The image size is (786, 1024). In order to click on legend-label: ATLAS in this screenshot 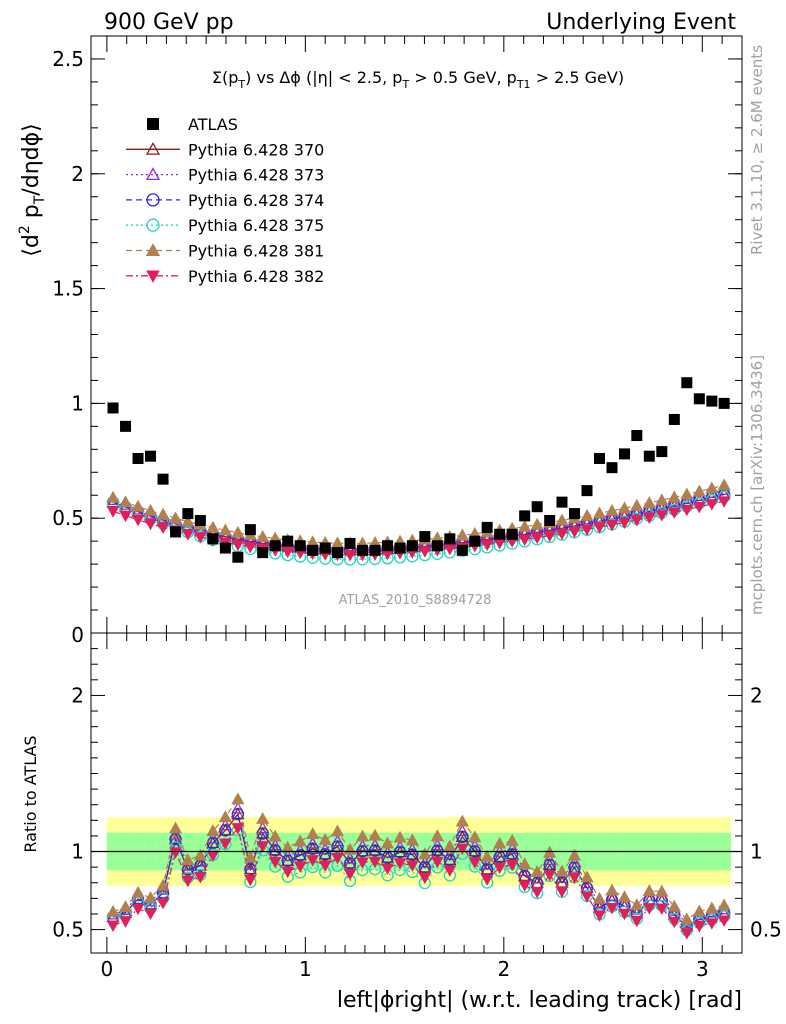, I will do `click(213, 124)`.